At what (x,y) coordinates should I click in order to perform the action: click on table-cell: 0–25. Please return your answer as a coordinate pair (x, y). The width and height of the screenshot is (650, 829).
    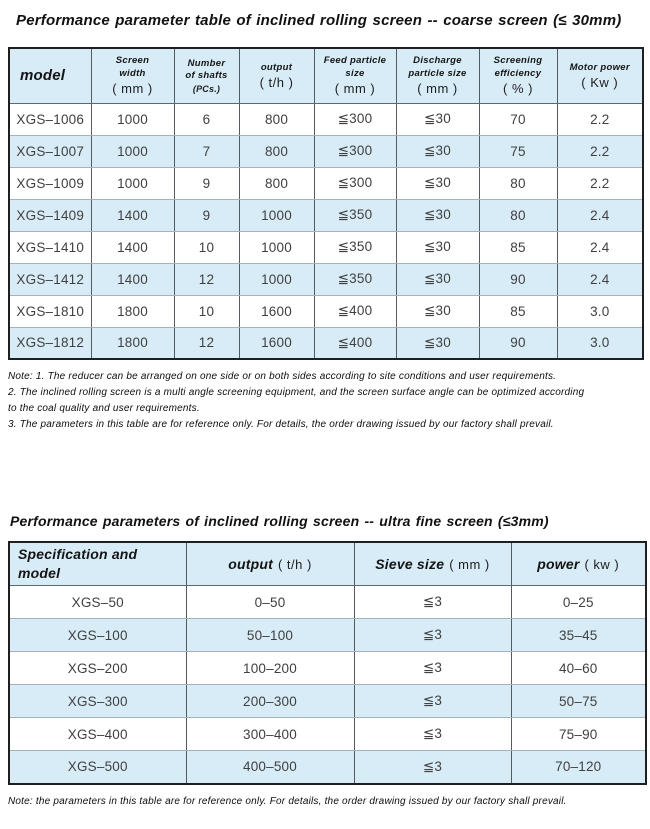
    Looking at the image, I should click on (578, 602).